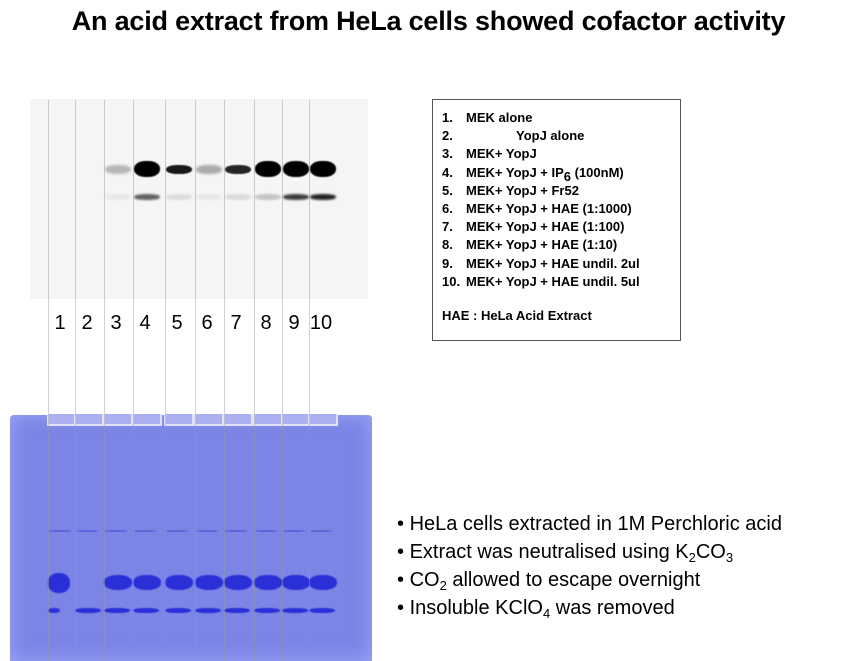 This screenshot has height=661, width=857. I want to click on legend-item: 6. MEK+ YopJ + HAE (1:1000), so click(561, 209).